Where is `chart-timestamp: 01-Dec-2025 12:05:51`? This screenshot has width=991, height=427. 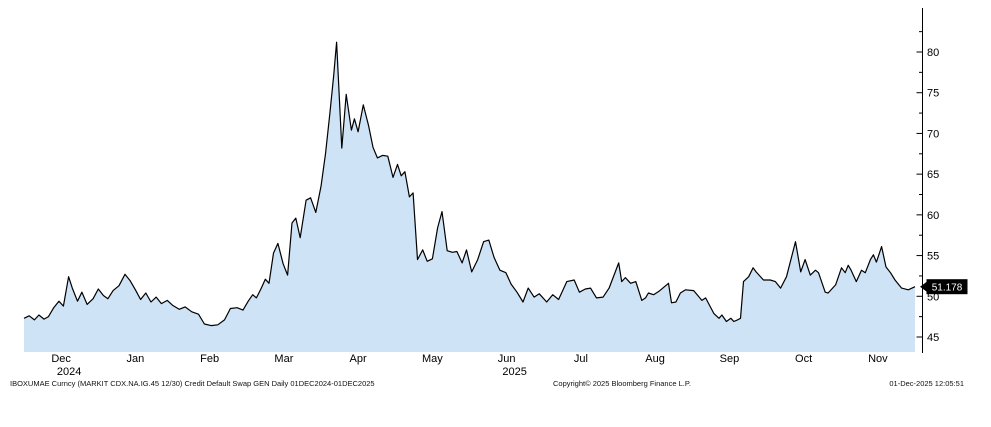 chart-timestamp: 01-Dec-2025 12:05:51 is located at coordinates (926, 383).